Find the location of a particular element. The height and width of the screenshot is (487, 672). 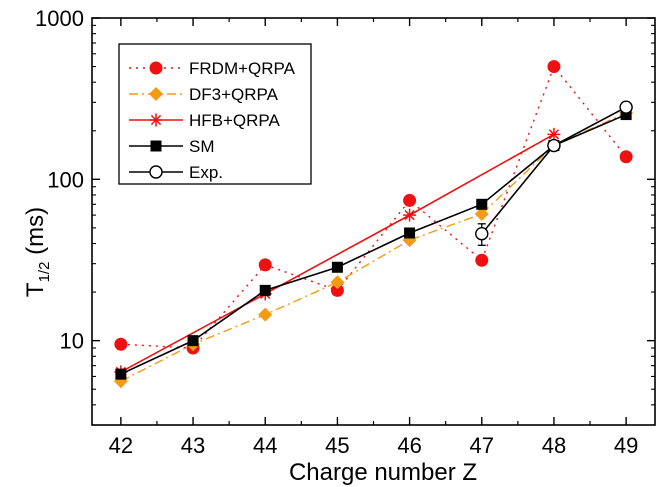

legend-entry: DF3+QRPA is located at coordinates (204, 94).